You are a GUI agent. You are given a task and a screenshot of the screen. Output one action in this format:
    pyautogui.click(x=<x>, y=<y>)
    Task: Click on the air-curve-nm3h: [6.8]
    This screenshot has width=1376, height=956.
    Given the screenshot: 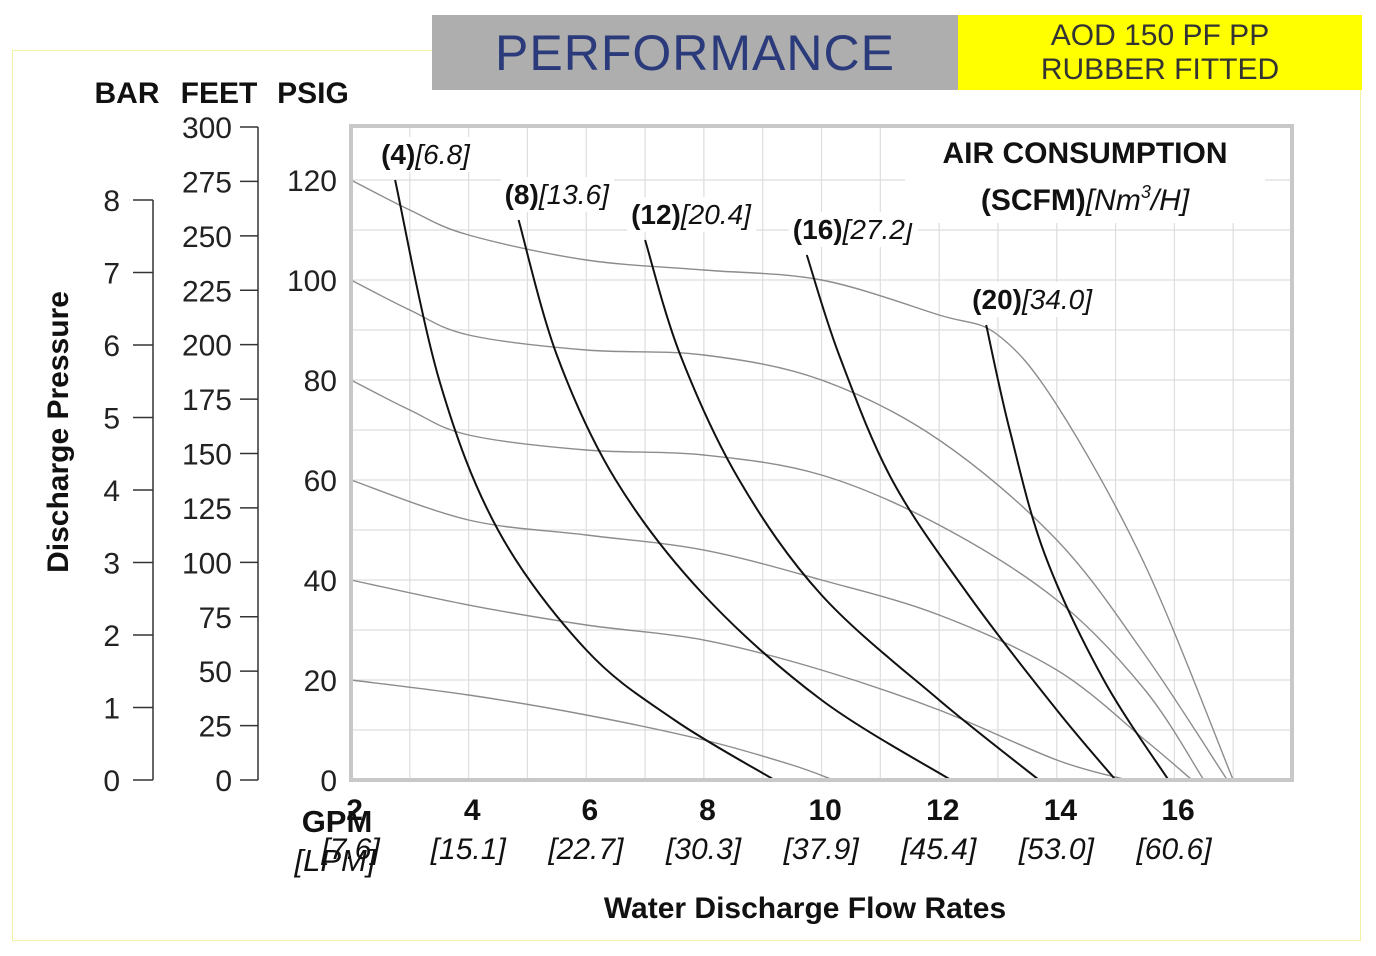 What is the action you would take?
    pyautogui.click(x=442, y=154)
    